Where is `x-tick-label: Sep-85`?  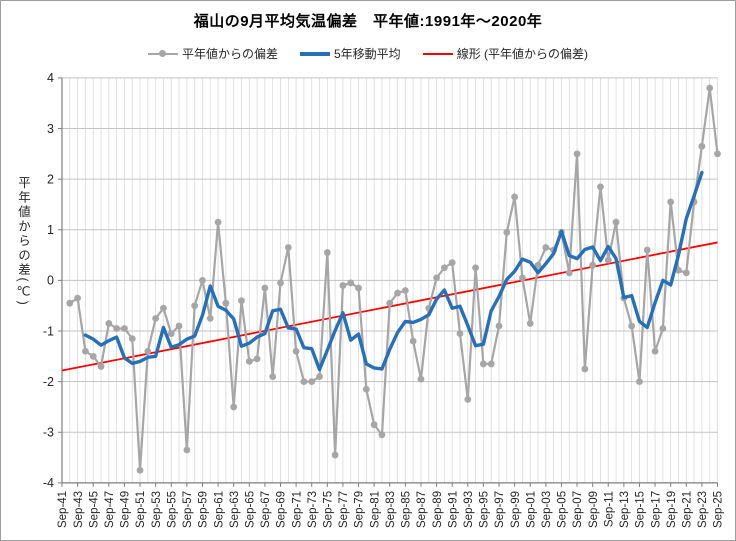 x-tick-label: Sep-85 is located at coordinates (407, 509).